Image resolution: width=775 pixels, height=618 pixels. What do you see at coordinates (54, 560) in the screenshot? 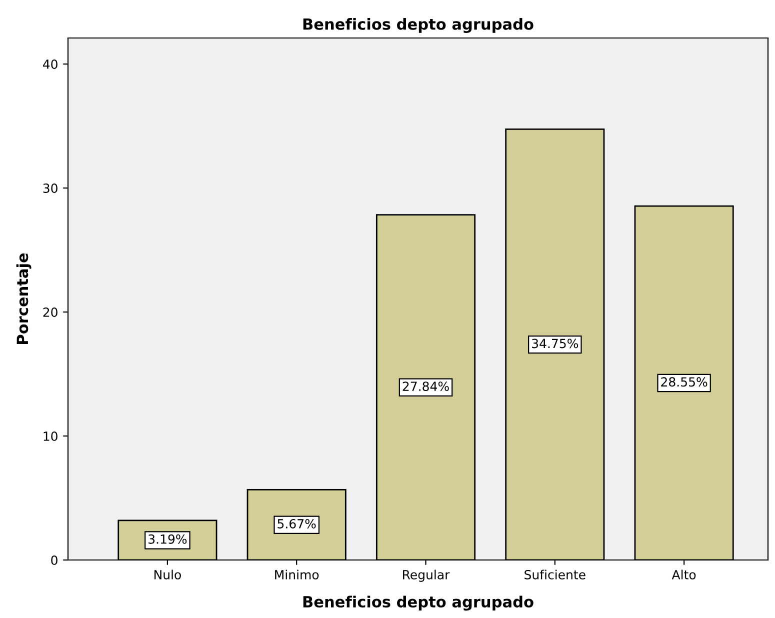
I see `y-tick-label: 0` at bounding box center [54, 560].